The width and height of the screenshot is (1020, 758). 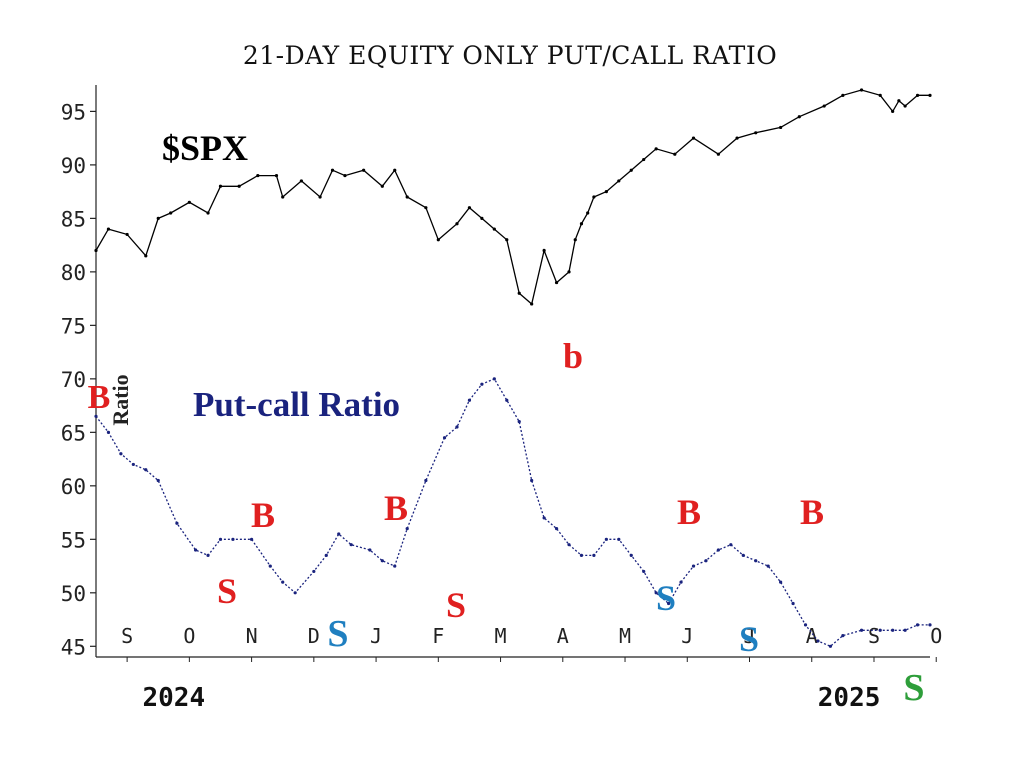 I want to click on y-tick-label: 90, so click(x=73, y=166).